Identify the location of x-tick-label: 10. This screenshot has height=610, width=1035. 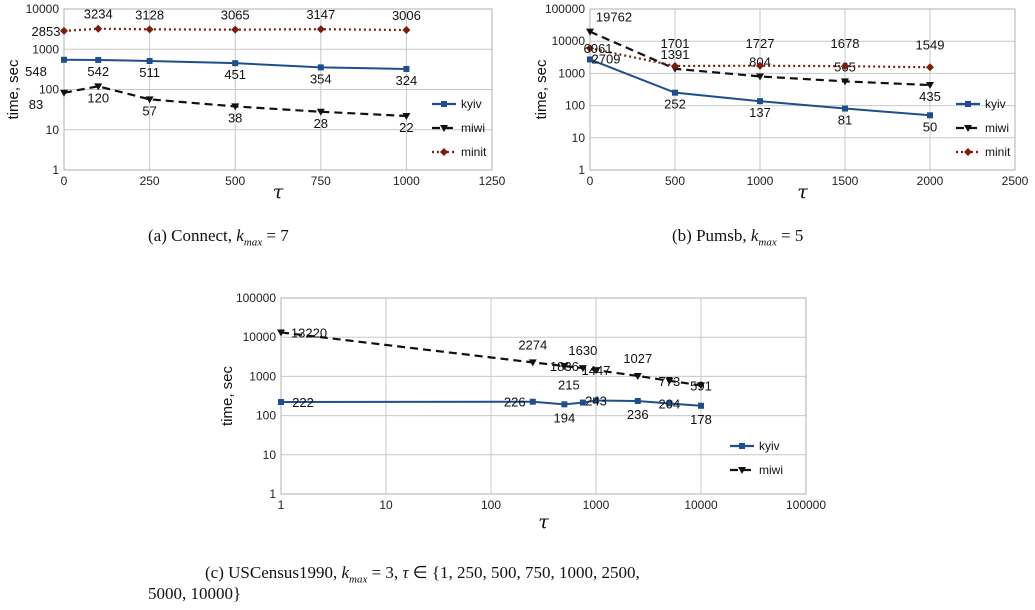
(386, 505).